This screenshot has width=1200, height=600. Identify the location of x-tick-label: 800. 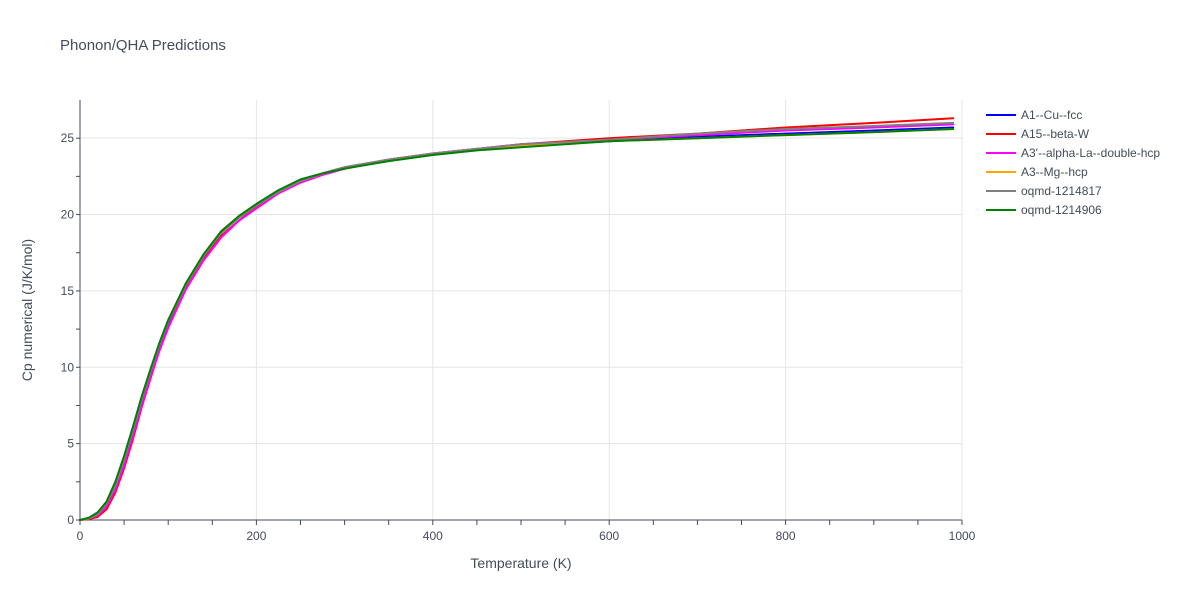
(786, 536).